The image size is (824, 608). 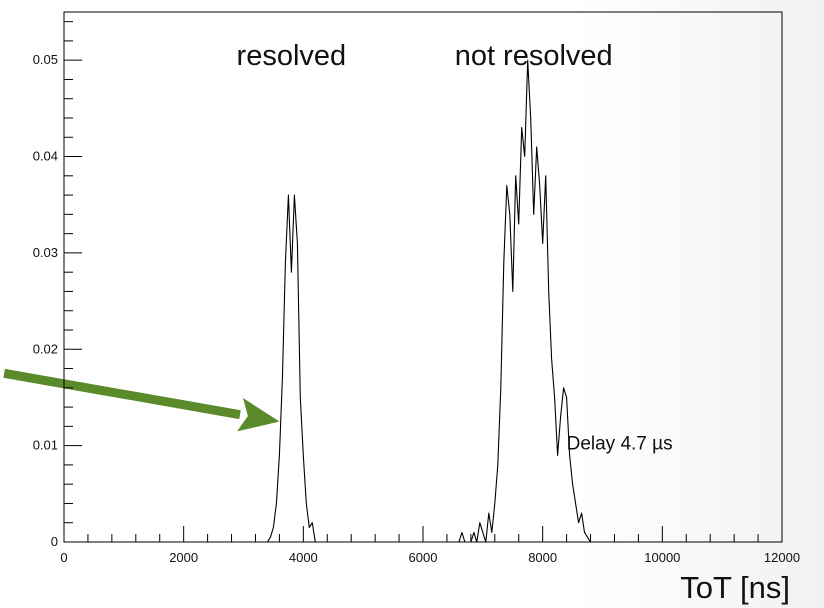 I want to click on y-tick-label: 0.04, so click(x=45, y=156).